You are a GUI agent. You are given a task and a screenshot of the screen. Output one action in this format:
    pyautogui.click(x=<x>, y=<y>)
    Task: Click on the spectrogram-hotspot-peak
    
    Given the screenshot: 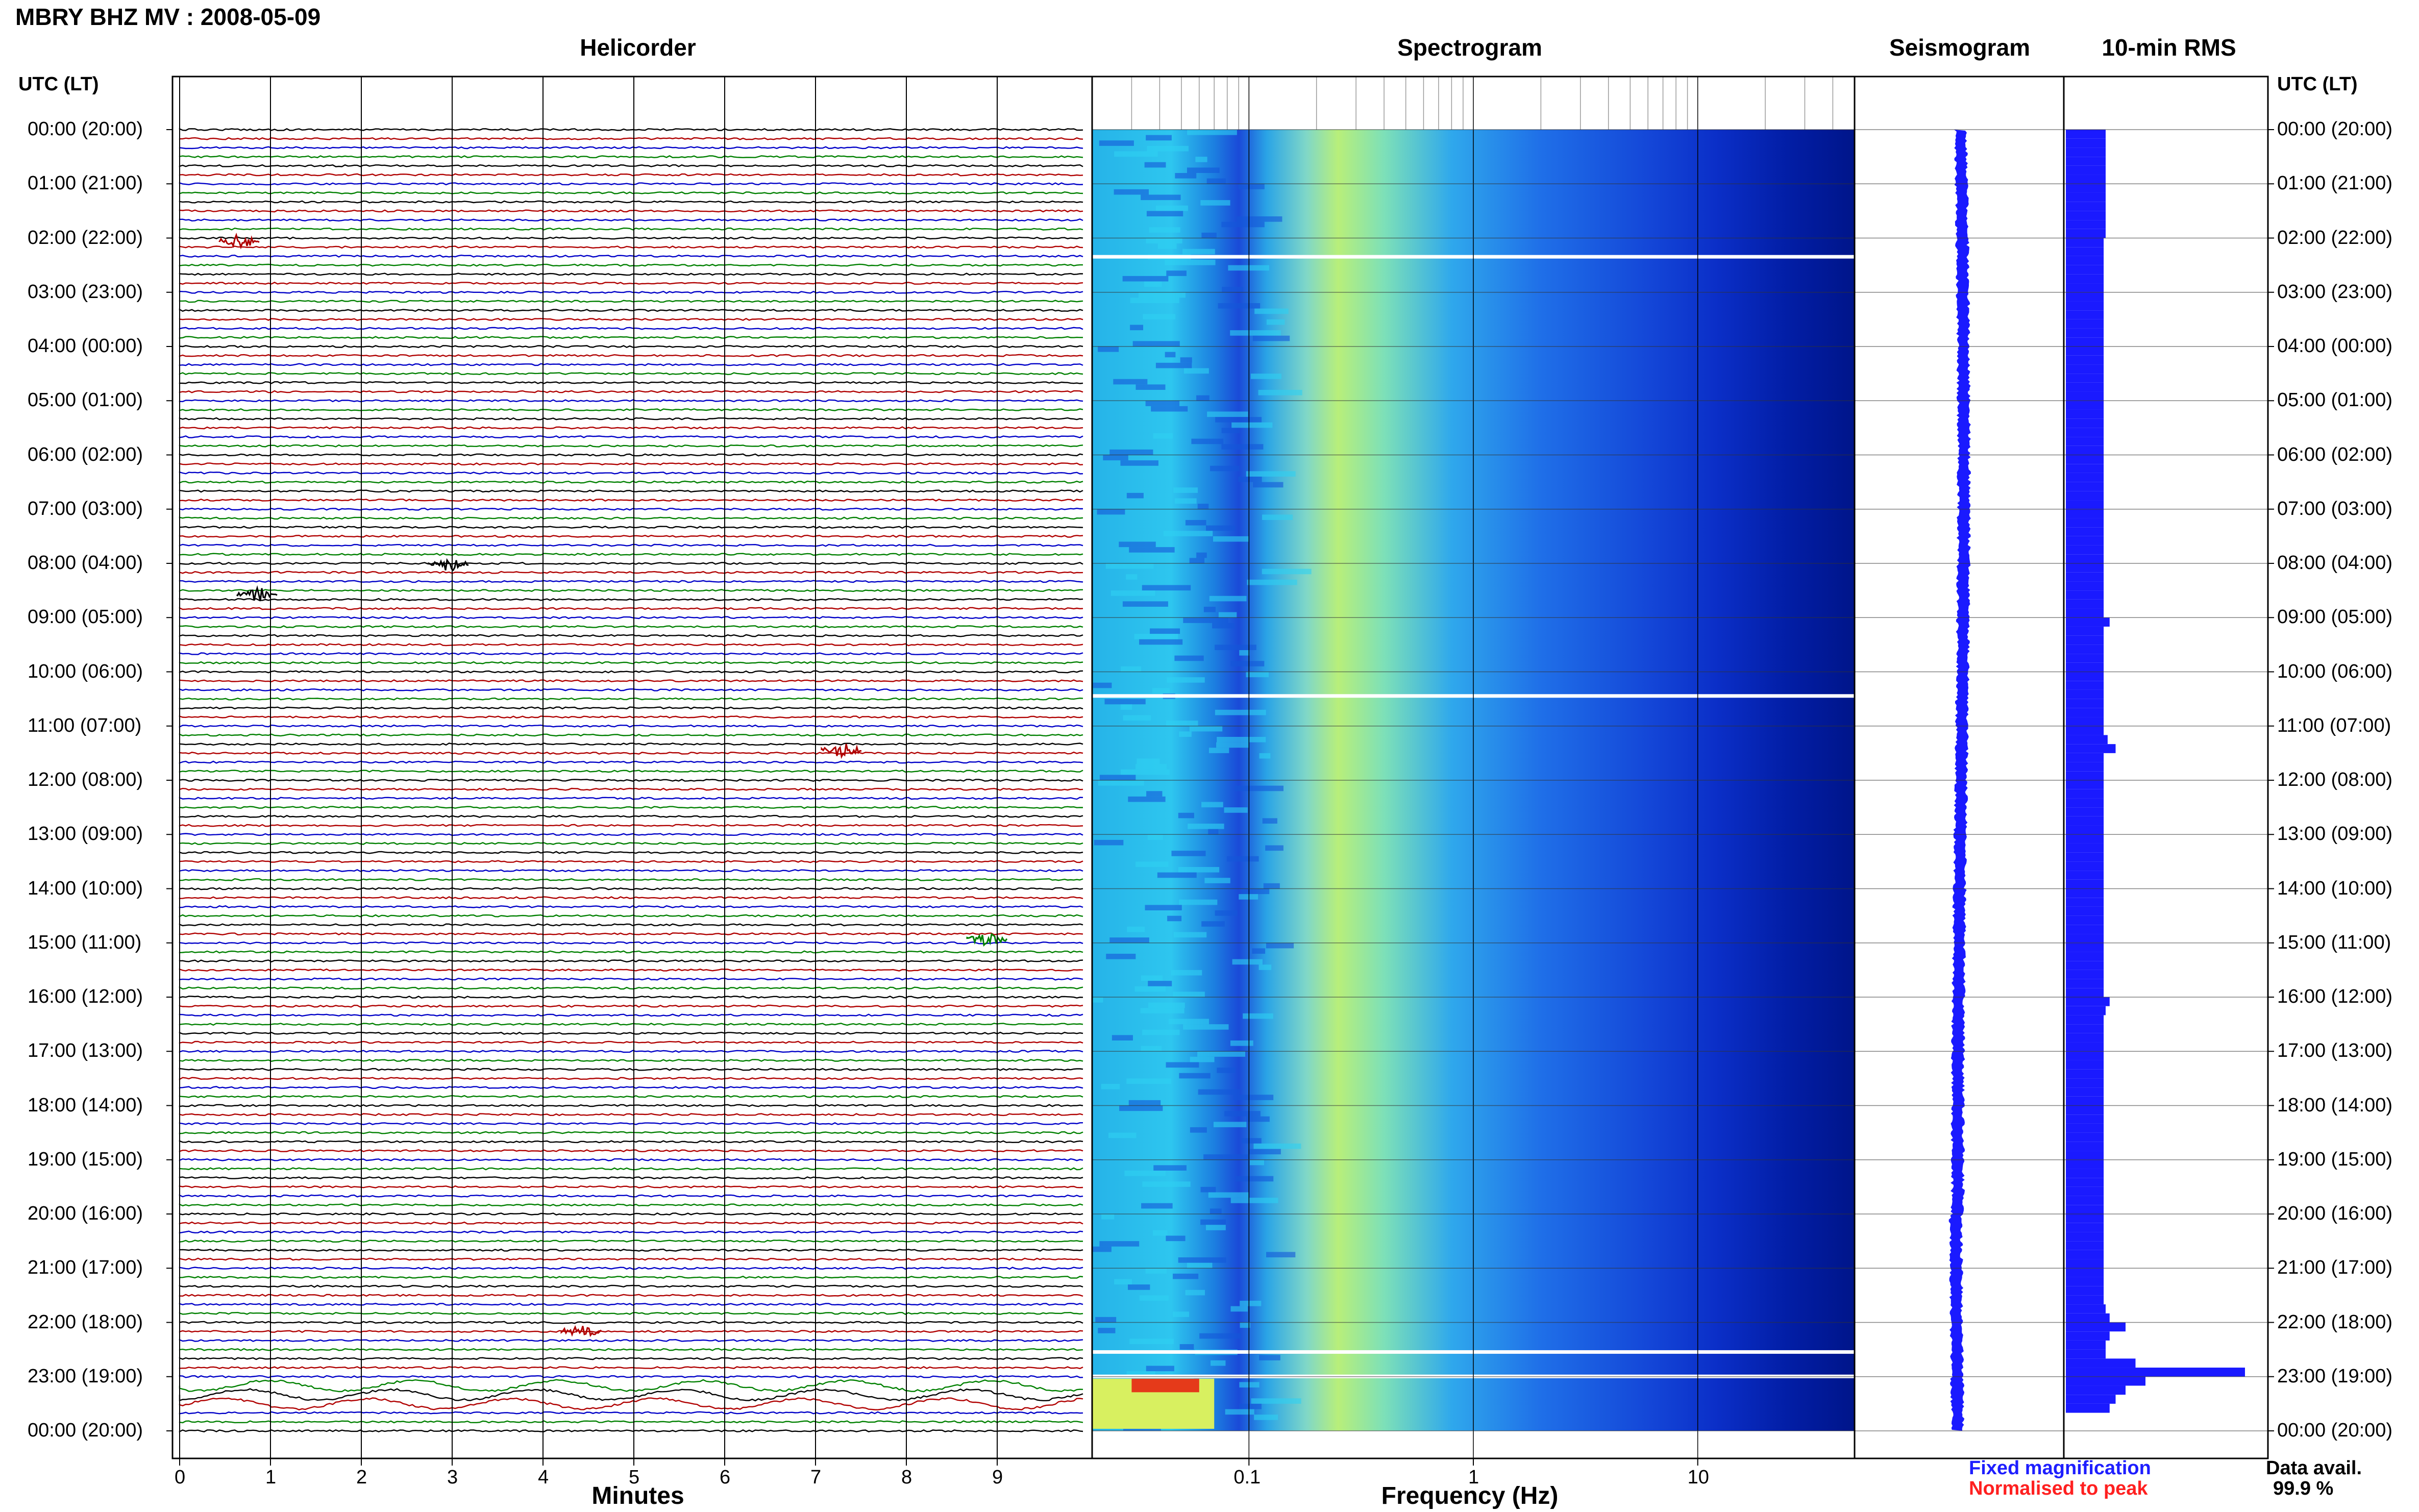 What is the action you would take?
    pyautogui.click(x=1165, y=1385)
    